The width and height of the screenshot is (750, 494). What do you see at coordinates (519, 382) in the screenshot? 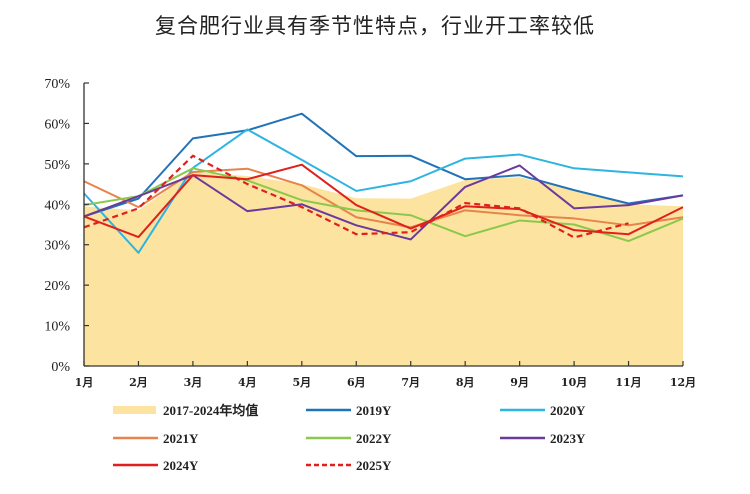
I see `x-tick-label: 9月` at bounding box center [519, 382].